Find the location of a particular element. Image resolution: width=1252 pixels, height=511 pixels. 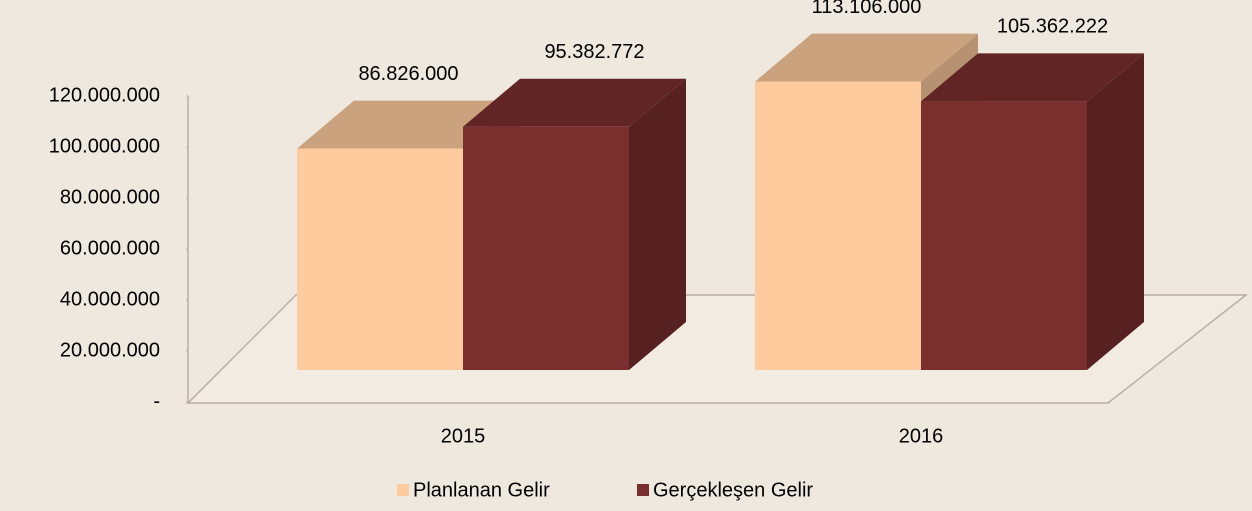

data-label: 105.362.222 is located at coordinates (1052, 27).